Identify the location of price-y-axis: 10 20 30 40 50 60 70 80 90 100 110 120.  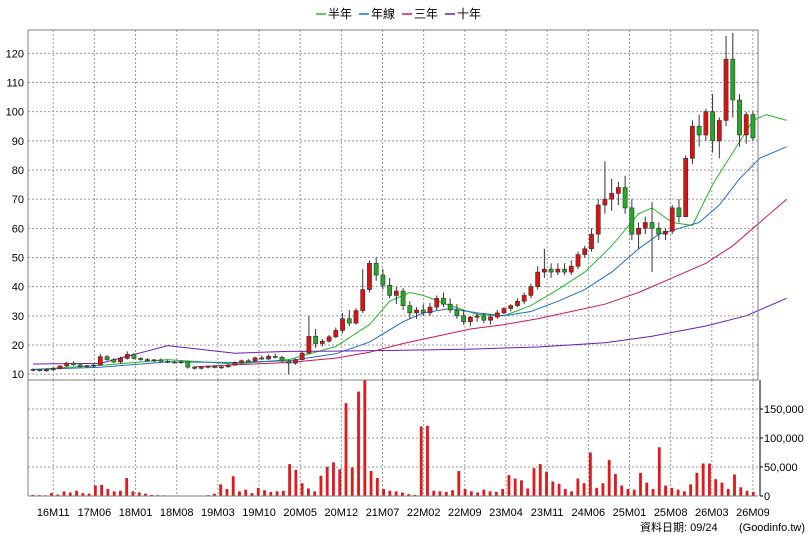
(15, 214).